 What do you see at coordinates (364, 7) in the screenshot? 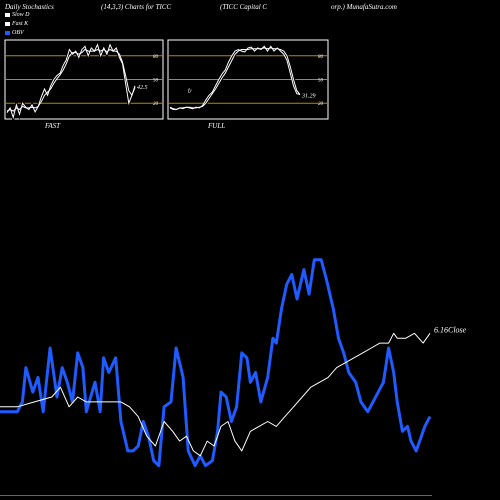
I see `header-site: orp.) MunafaSutra.com` at bounding box center [364, 7].